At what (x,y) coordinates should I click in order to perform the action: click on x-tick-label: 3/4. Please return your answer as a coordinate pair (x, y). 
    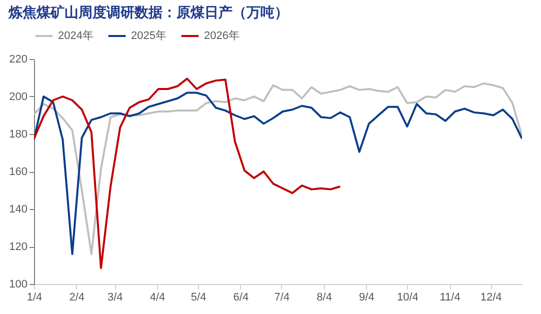
    Looking at the image, I should click on (115, 298).